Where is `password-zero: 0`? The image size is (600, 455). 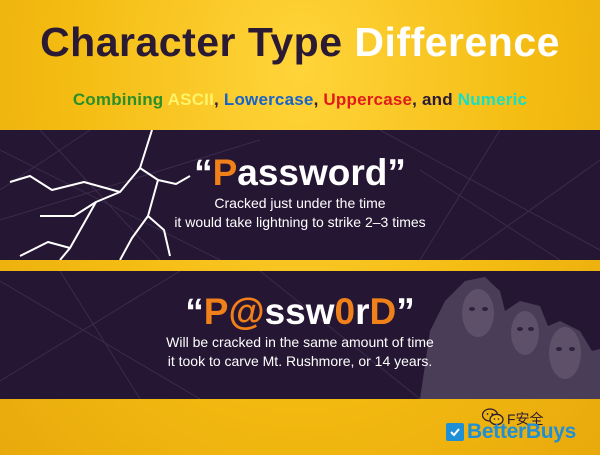 password-zero: 0 is located at coordinates (345, 311).